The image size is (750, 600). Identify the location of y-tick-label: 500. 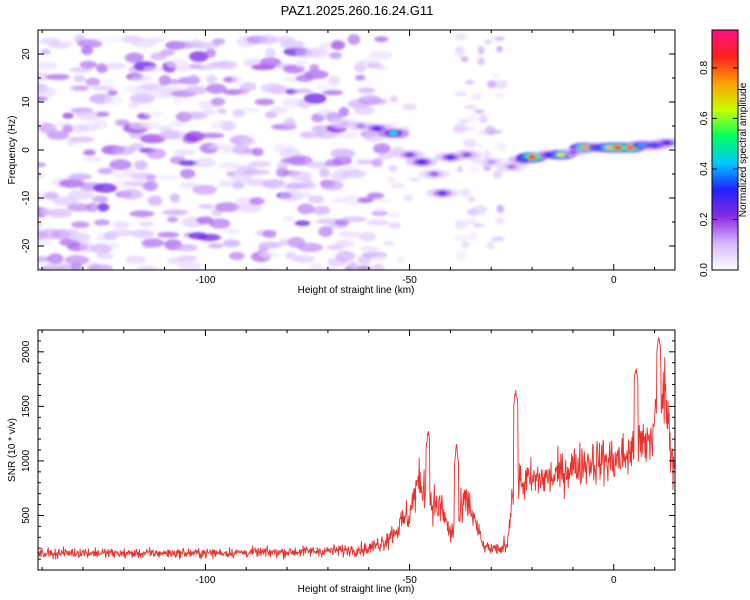
(26, 515).